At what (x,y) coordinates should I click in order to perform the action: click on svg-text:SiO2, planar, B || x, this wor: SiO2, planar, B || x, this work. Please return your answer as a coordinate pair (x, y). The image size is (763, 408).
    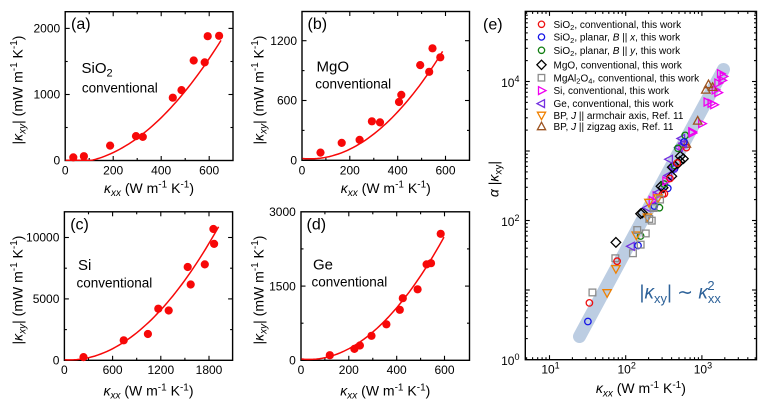
    Looking at the image, I should click on (618, 39).